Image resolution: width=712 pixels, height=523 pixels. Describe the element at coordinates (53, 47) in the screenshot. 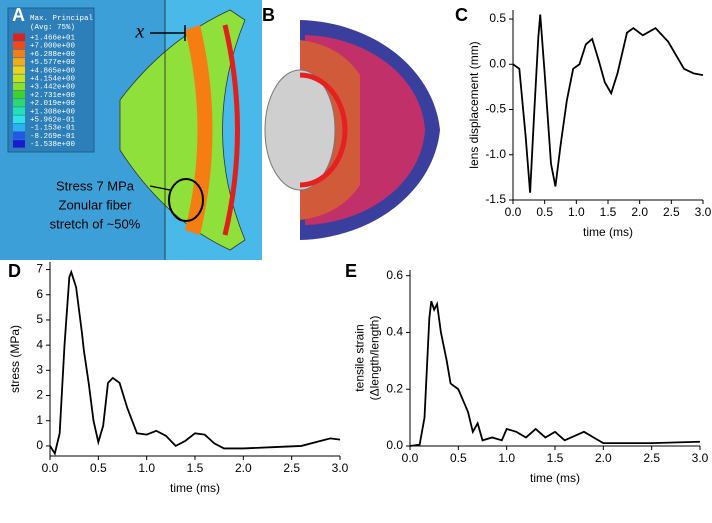

I see `legend-label: +7.000e+00` at that location.